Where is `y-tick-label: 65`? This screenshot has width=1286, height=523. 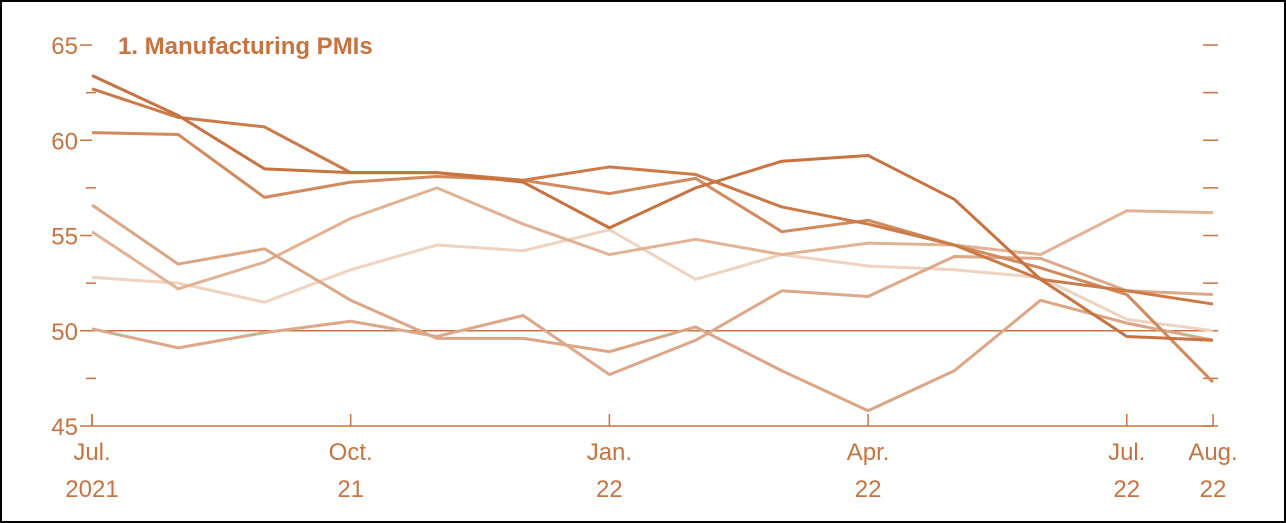 y-tick-label: 65 is located at coordinates (64, 46).